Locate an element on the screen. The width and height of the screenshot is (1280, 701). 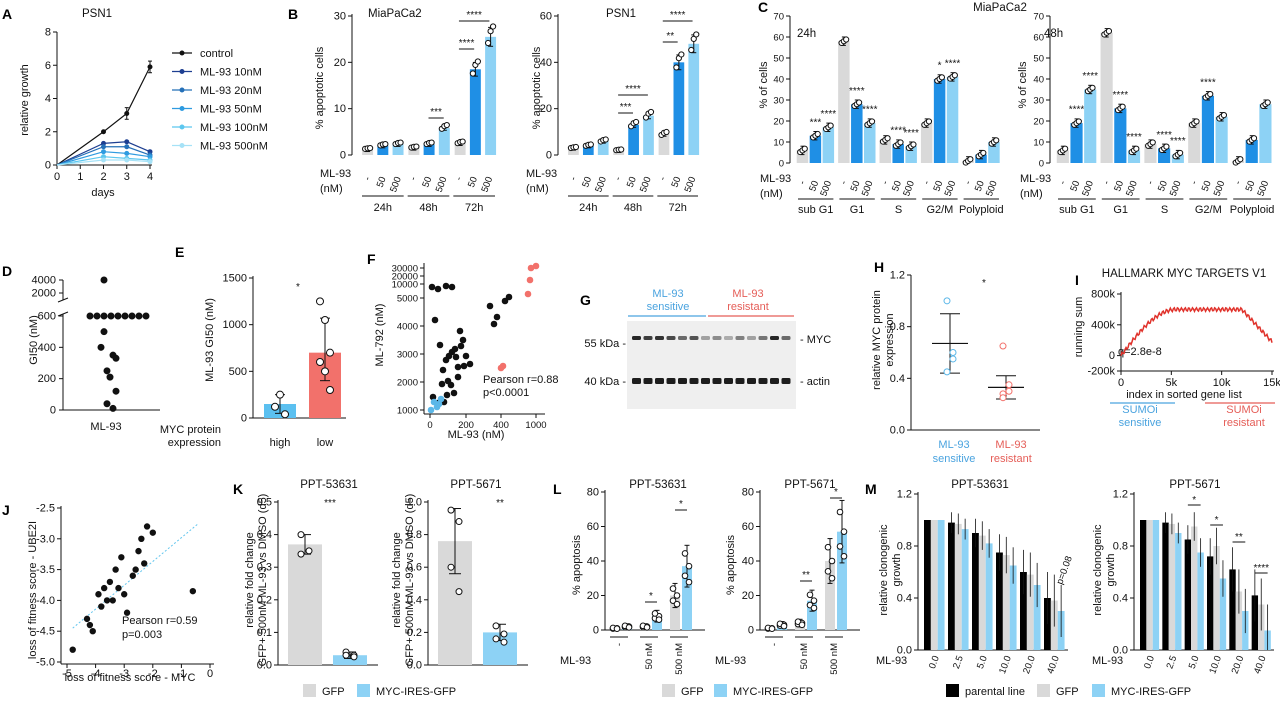
b-unit-label: (nM) is located at coordinates (331, 189).